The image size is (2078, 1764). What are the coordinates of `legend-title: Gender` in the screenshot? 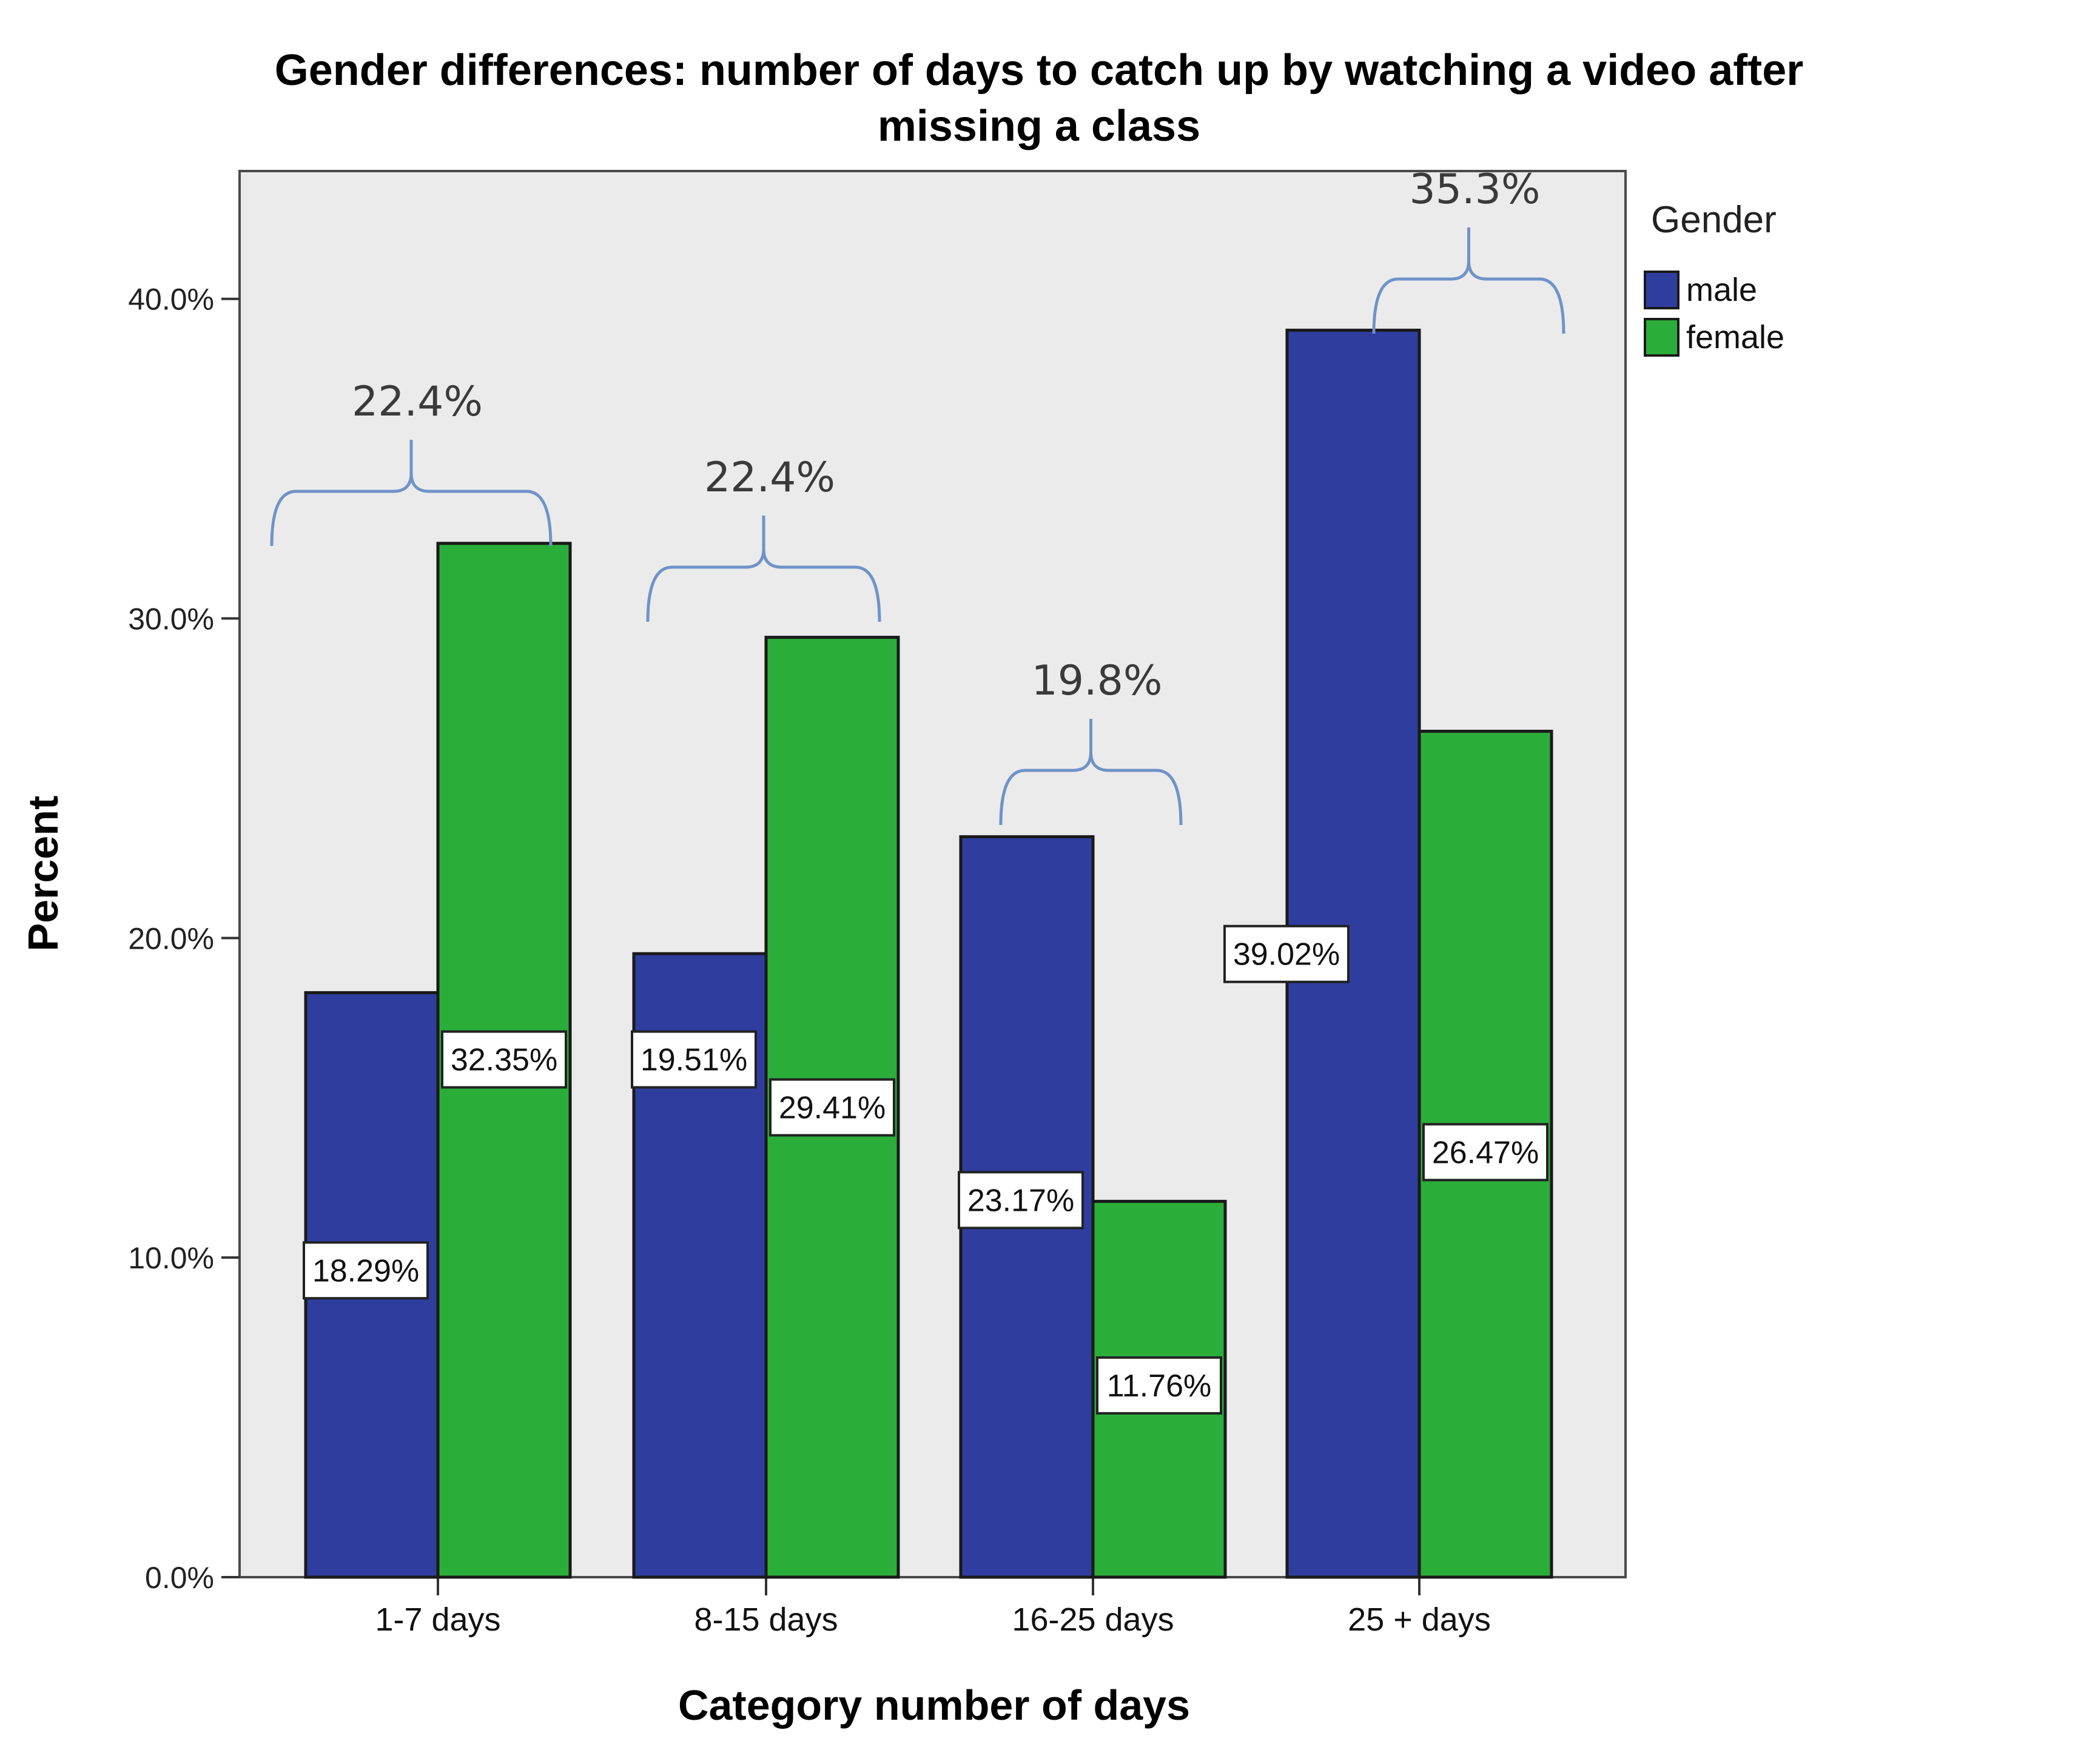 It's located at (1714, 220).